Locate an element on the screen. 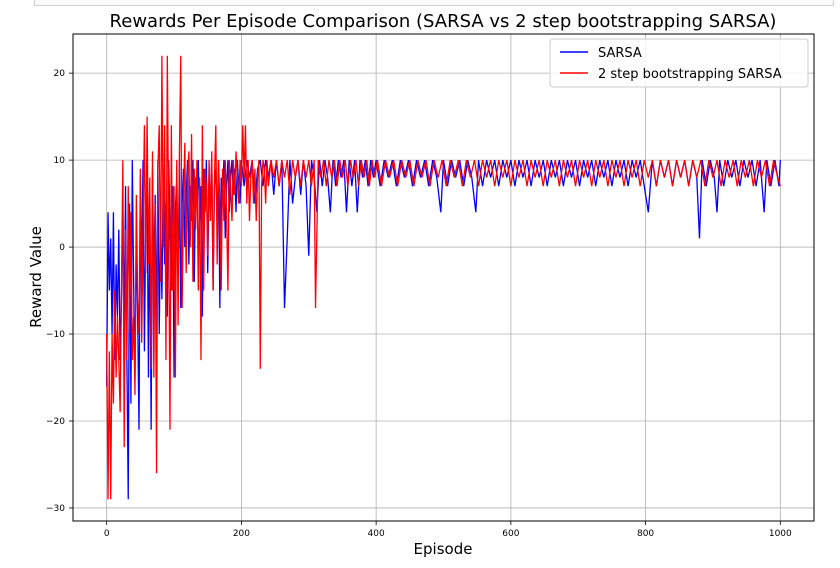 The height and width of the screenshot is (568, 840). legend-box is located at coordinates (679, 63).